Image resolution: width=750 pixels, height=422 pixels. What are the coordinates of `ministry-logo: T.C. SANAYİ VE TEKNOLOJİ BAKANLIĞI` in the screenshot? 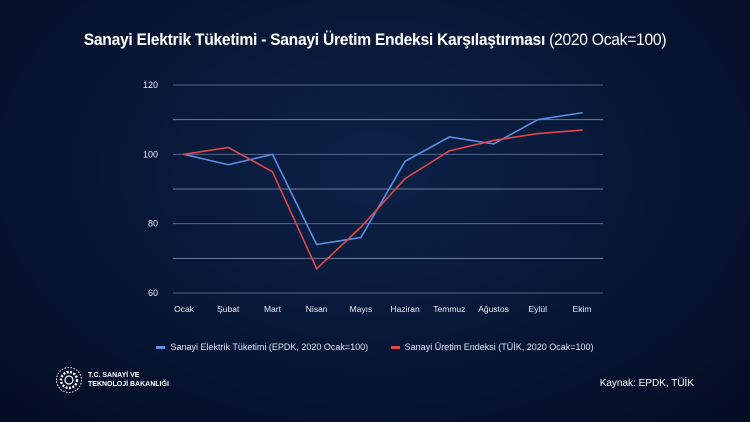 It's located at (112, 380).